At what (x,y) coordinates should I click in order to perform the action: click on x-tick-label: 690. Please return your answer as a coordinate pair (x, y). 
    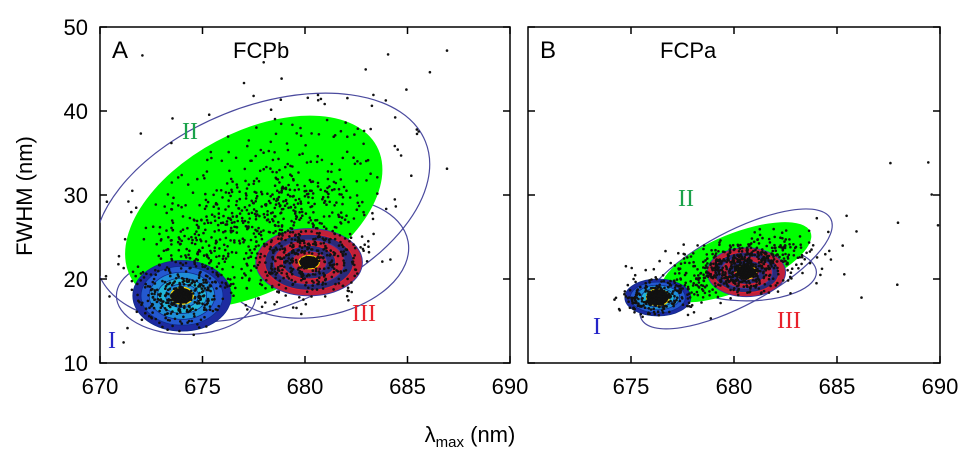
    Looking at the image, I should click on (510, 386).